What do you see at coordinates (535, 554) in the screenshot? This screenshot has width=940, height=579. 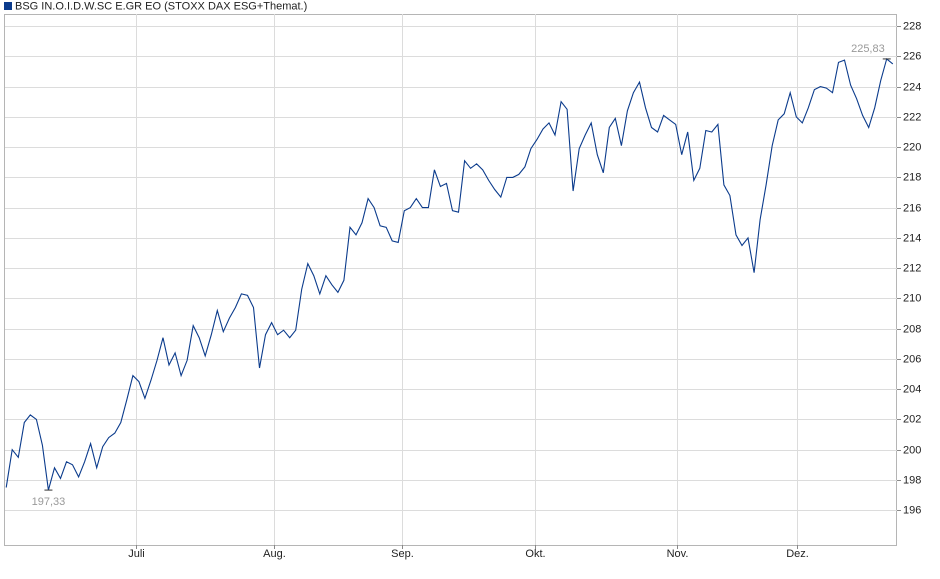 I see `x-tick-label: Okt.` at bounding box center [535, 554].